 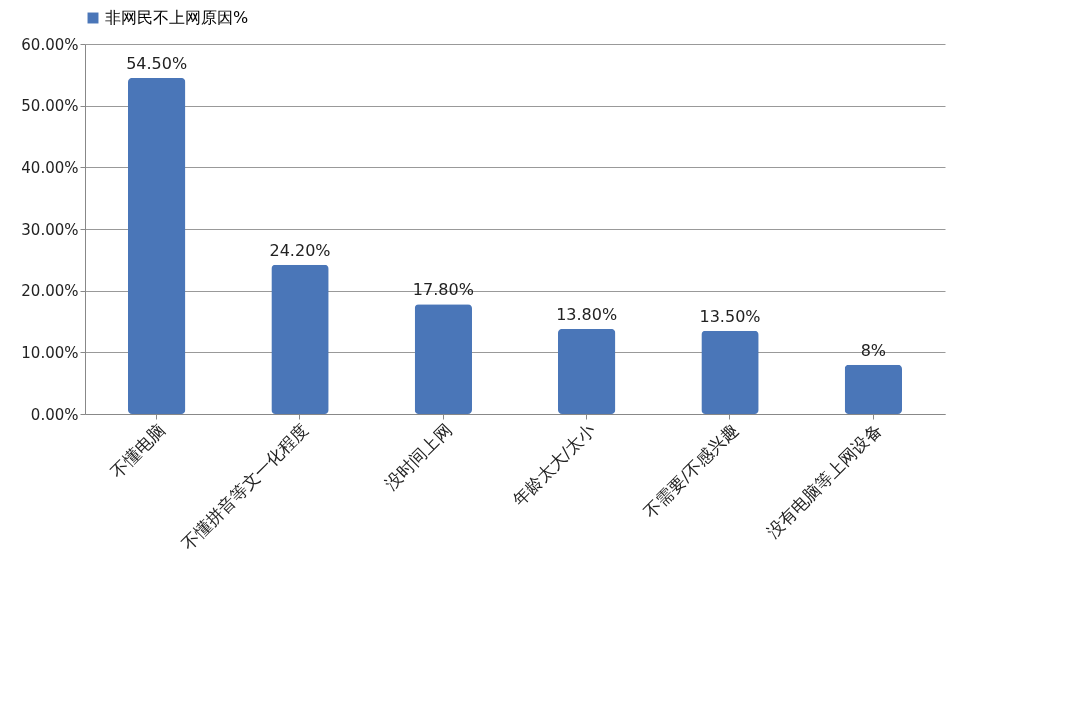 I want to click on x-tick-label: 没时间上网, so click(x=418, y=456).